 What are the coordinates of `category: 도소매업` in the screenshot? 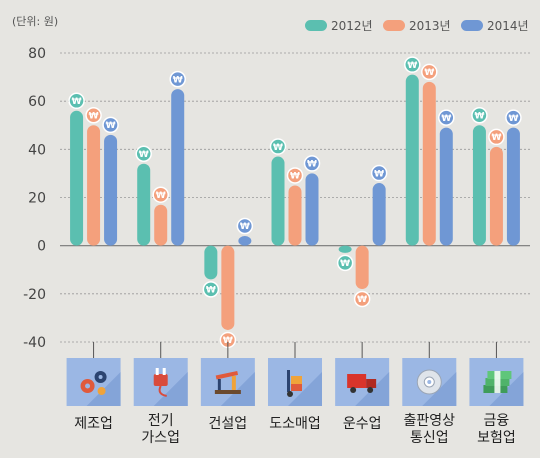 It's located at (295, 387).